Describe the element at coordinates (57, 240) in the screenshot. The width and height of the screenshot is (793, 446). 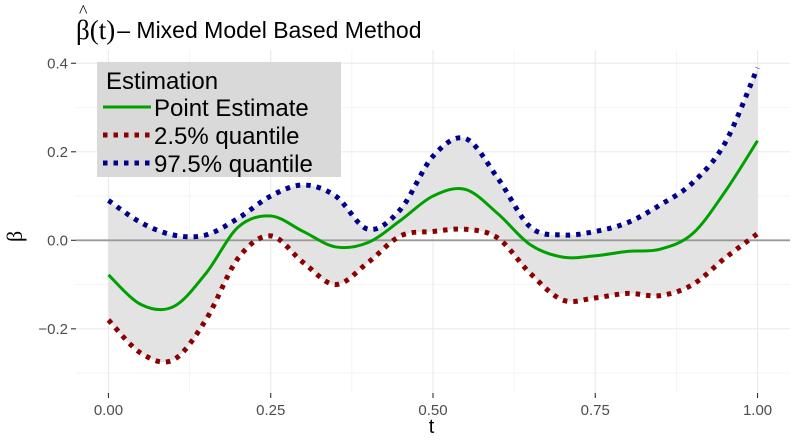
I see `y-tick-label: 0.0` at that location.